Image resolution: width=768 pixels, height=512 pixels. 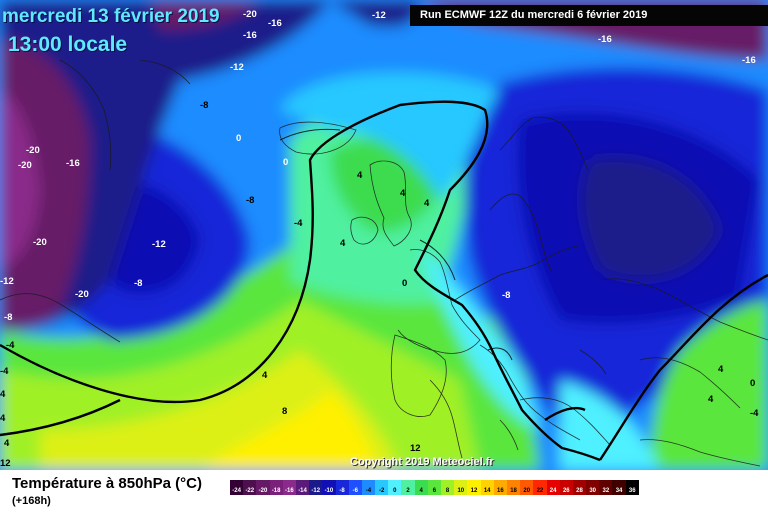 What do you see at coordinates (342, 491) in the screenshot?
I see `scale-label: -8` at bounding box center [342, 491].